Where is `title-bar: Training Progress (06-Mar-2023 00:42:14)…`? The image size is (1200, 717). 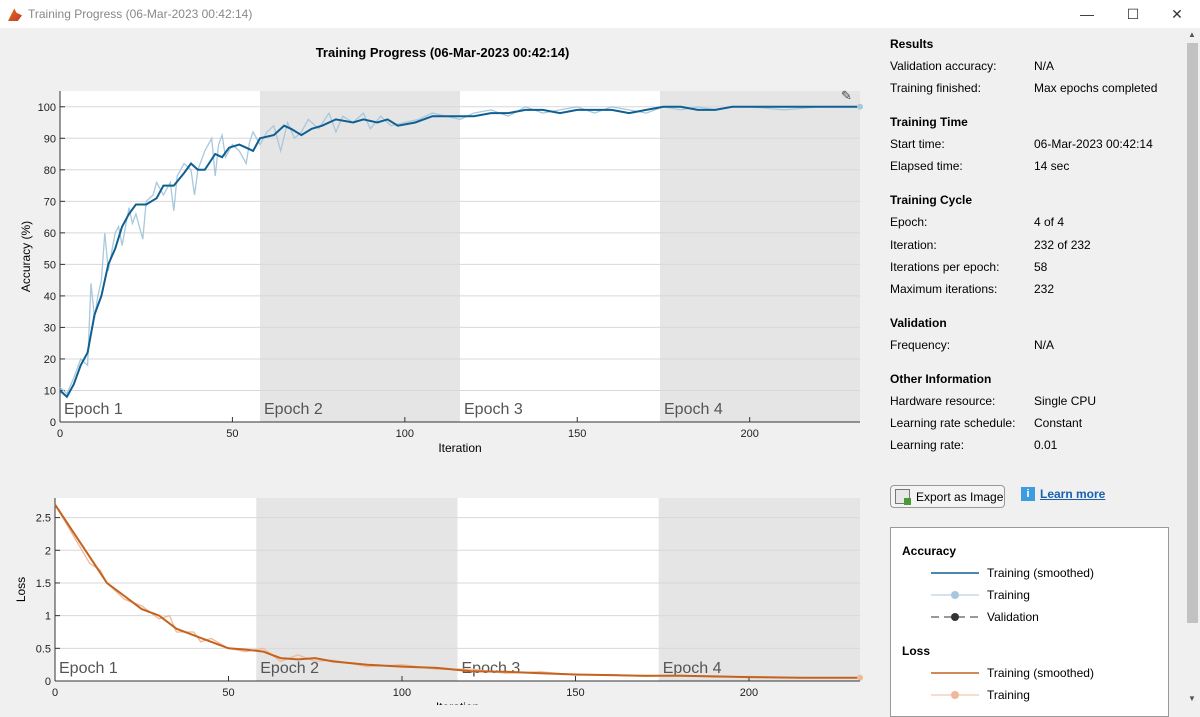
title-bar: Training Progress (06-Mar-2023 00:42:14)… is located at coordinates (600, 14).